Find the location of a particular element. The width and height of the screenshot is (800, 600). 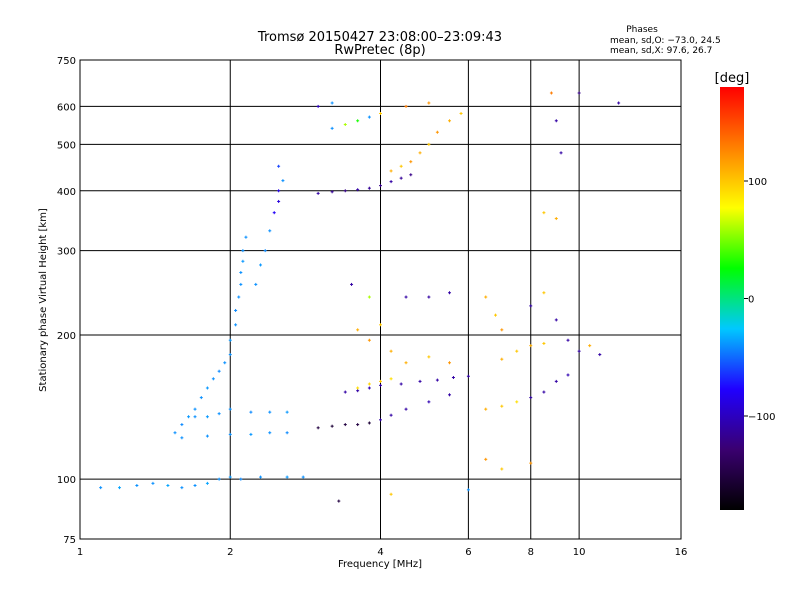

colorbar-ticks: 100 0 −100 is located at coordinates (759, 300).